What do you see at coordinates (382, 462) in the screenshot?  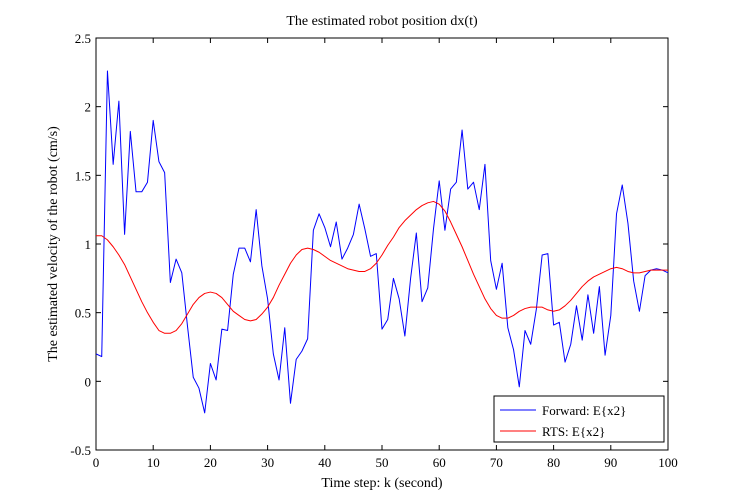 I see `x-tick-label: 50` at bounding box center [382, 462].